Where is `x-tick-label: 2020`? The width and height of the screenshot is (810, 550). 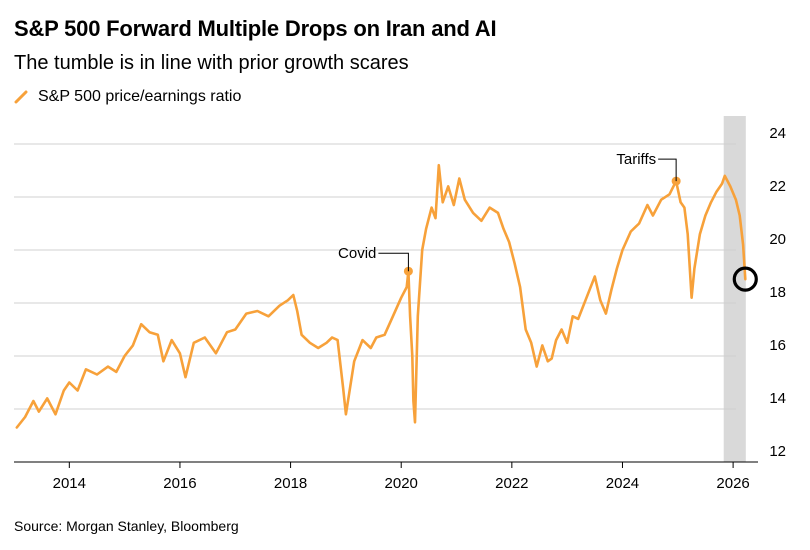
x-tick-label: 2020 is located at coordinates (401, 483).